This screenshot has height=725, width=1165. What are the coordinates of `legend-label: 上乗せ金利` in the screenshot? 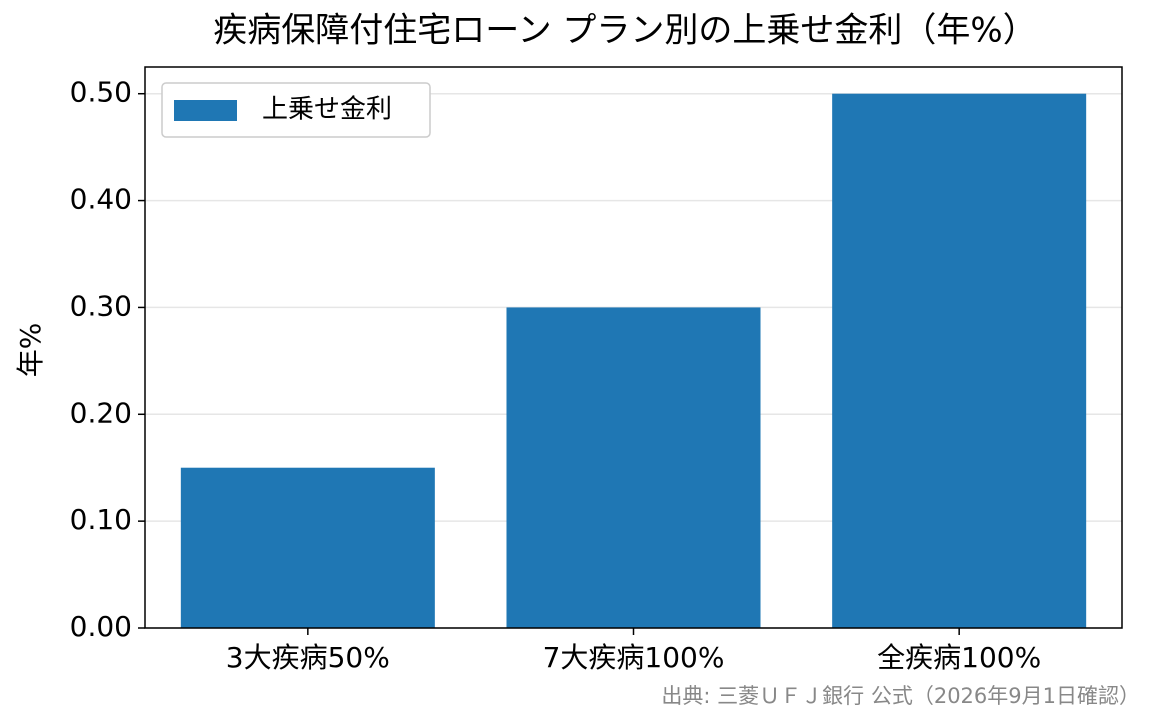 It's located at (327, 110).